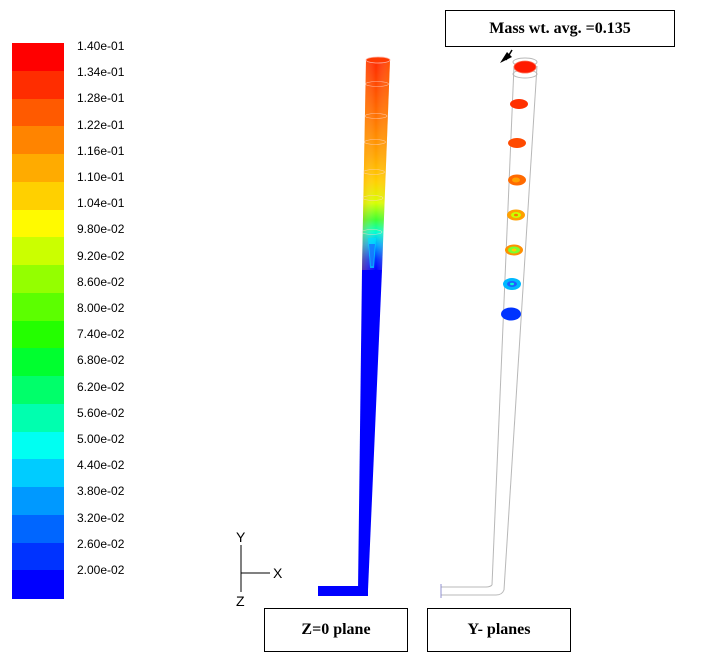 The height and width of the screenshot is (654, 712). I want to click on coordinate-axes, so click(255, 568).